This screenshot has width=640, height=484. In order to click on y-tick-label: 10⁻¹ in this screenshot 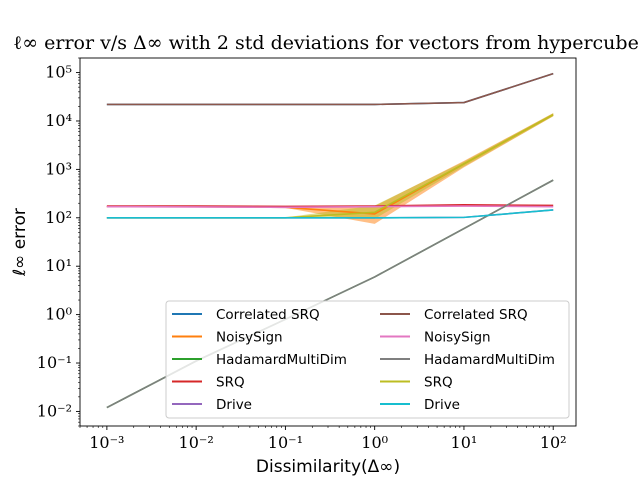, I will do `click(54, 362)`.